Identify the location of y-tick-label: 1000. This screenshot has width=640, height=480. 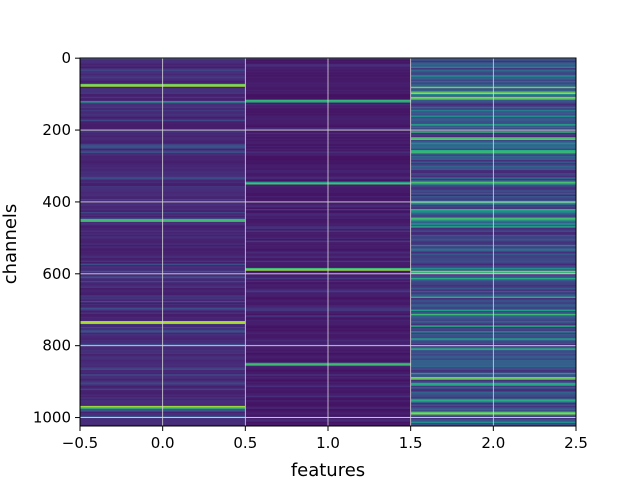
(52, 418).